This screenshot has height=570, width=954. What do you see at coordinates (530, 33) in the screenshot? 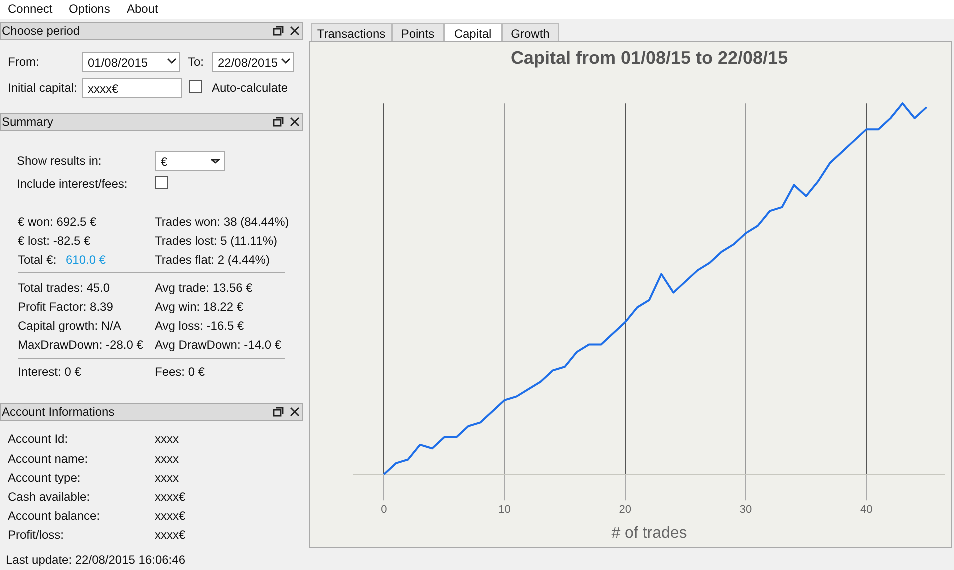
I see `text: Growth` at bounding box center [530, 33].